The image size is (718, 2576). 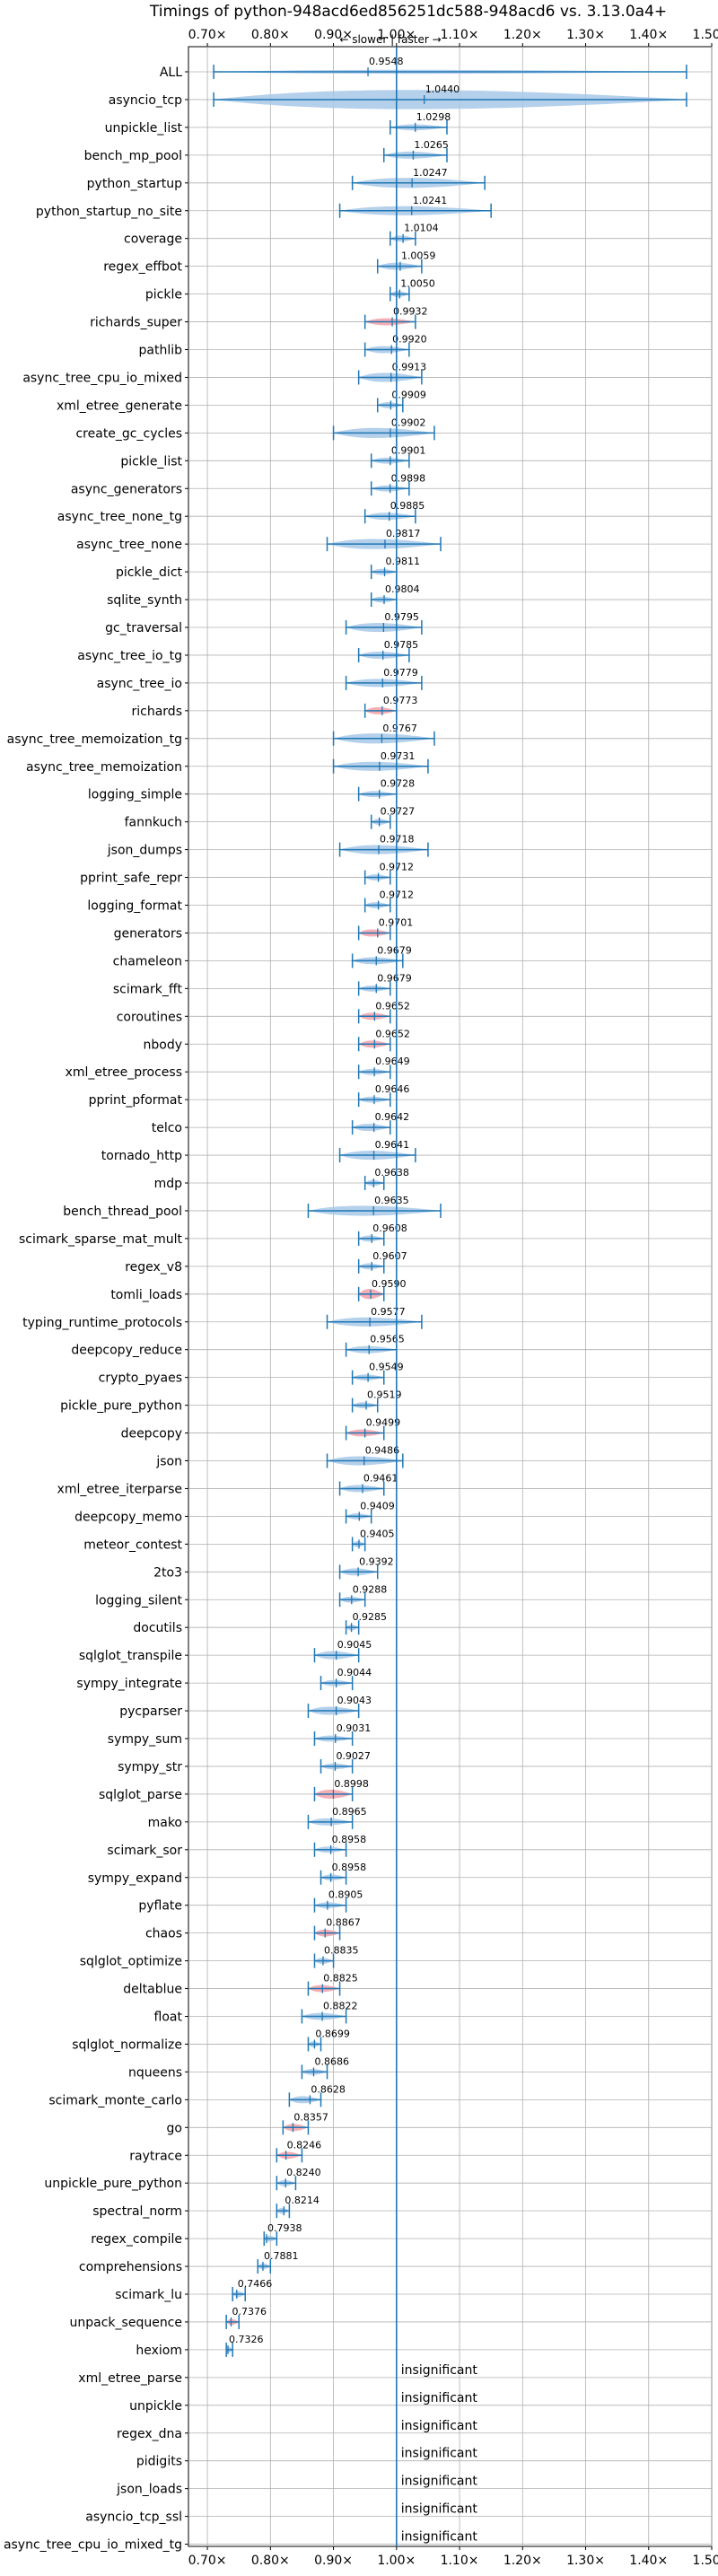 I want to click on value-label: 0.9519, so click(x=384, y=1395).